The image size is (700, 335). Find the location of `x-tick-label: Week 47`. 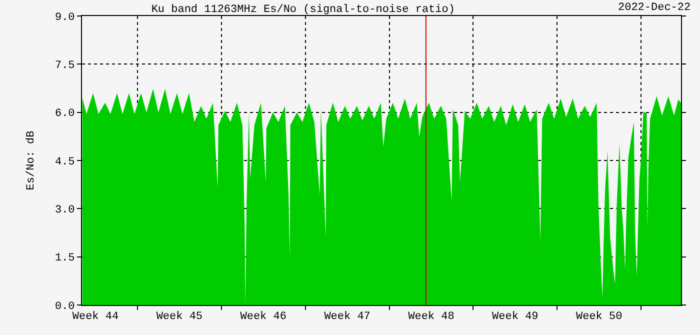

x-tick-label: Week 47 is located at coordinates (347, 317).